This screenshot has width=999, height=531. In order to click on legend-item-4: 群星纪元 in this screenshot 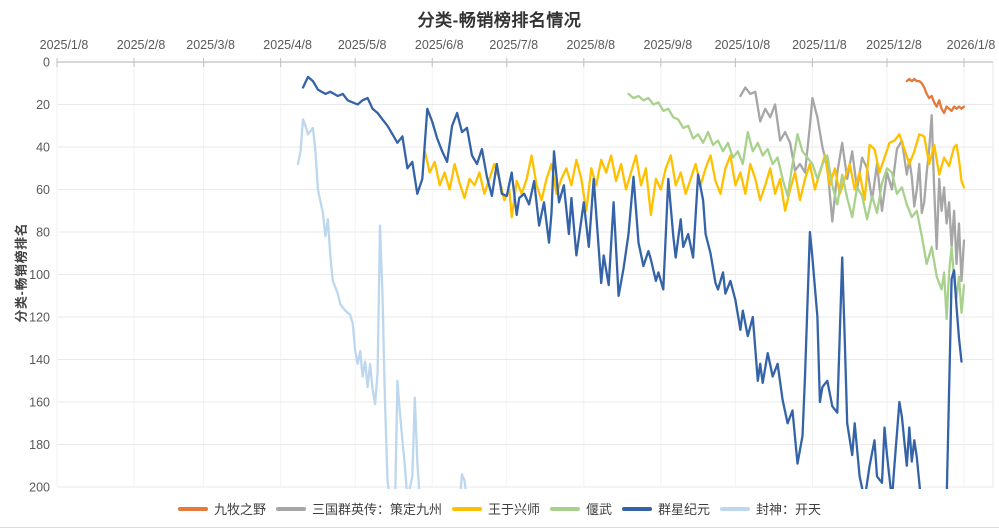, I will do `click(666, 508)`.